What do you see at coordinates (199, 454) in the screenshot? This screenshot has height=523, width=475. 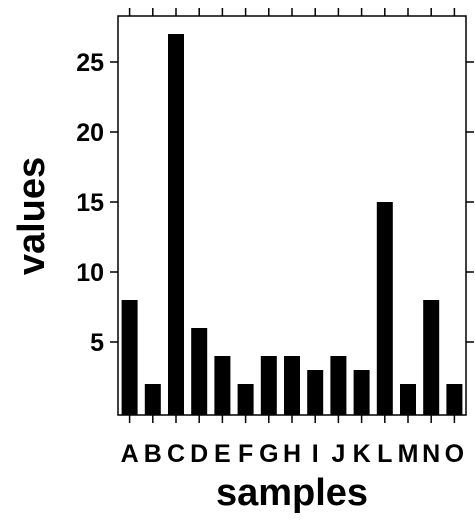 I see `x-tick-label: D` at bounding box center [199, 454].